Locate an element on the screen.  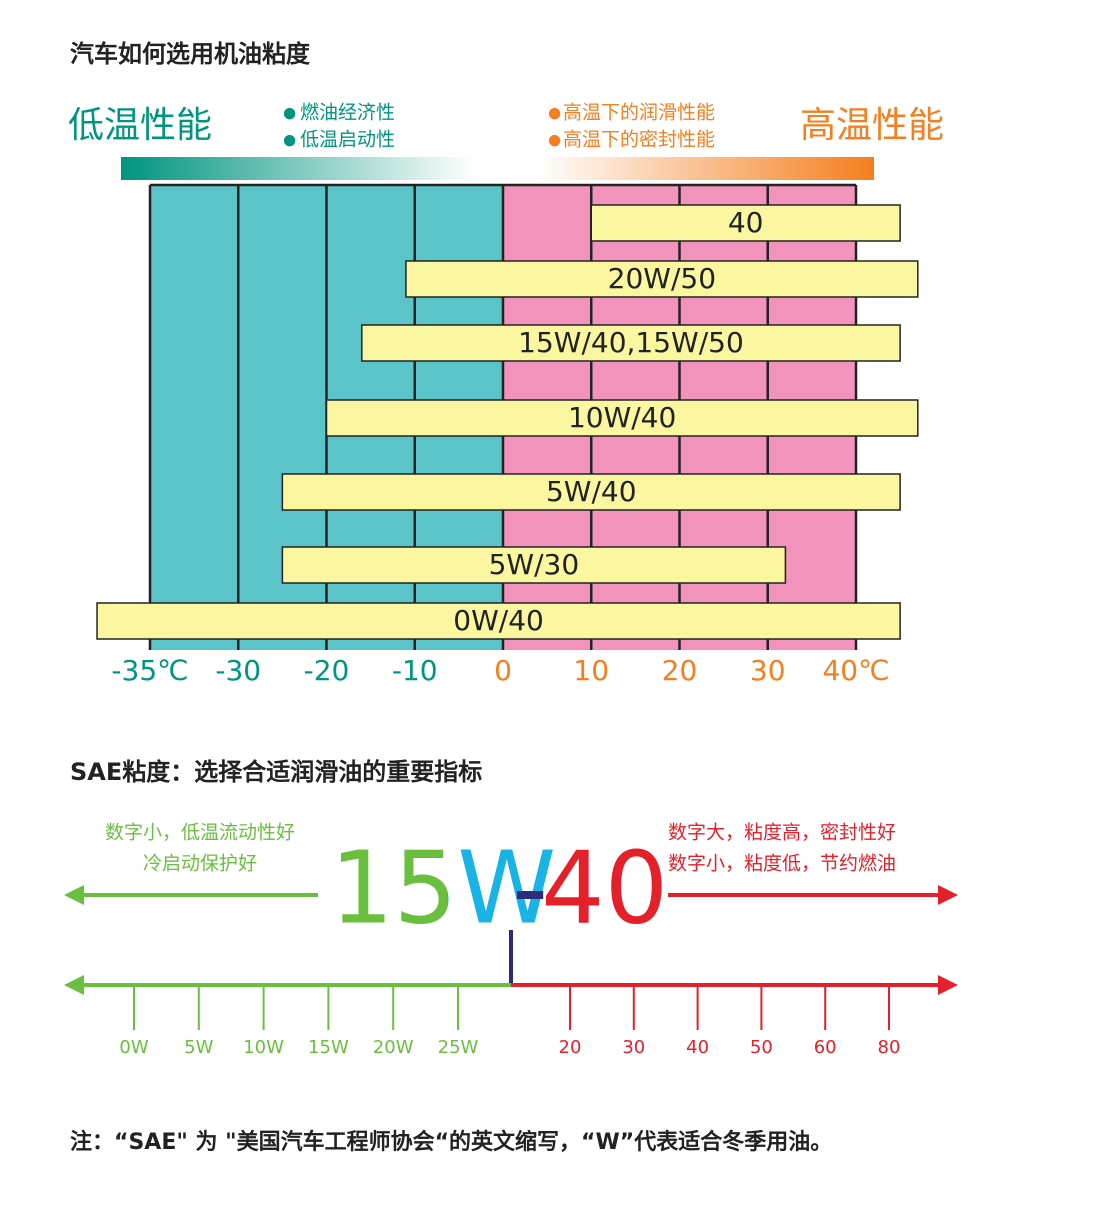
bar-label: 20W/50 is located at coordinates (662, 278).